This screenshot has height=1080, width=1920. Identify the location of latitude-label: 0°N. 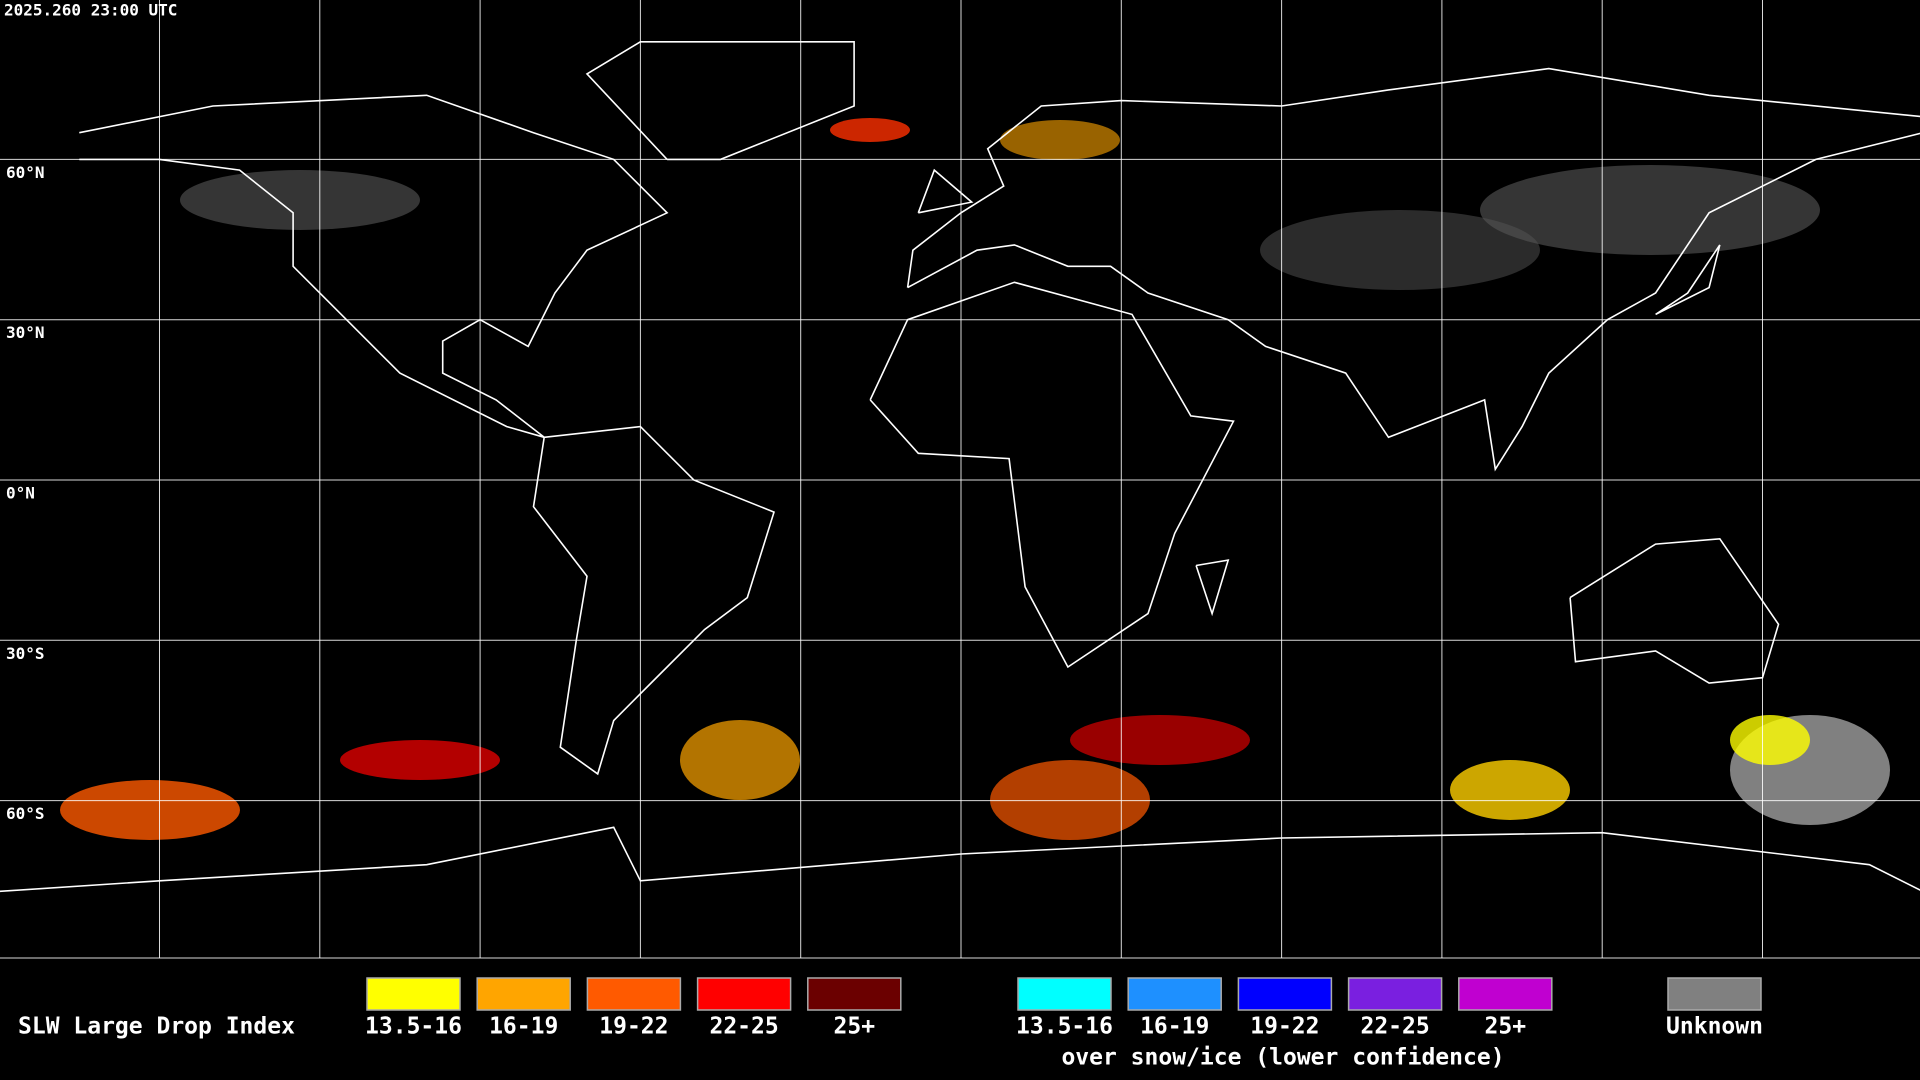
(20, 493).